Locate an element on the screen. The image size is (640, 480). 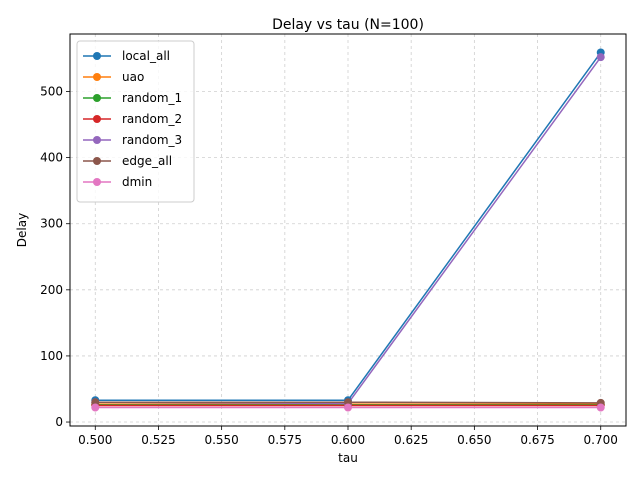
y-axis: 0 100 200 300 400 500 is located at coordinates (55, 257).